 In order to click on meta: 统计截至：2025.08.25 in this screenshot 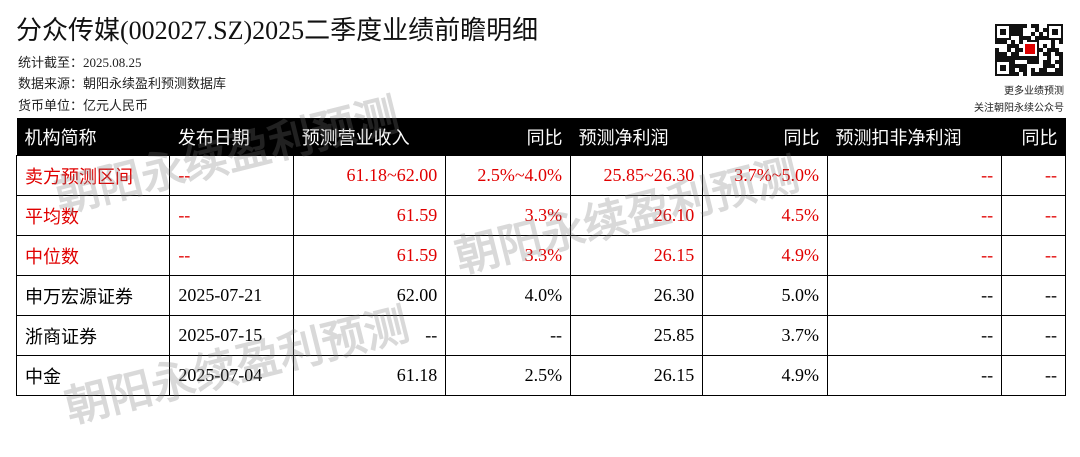, I will do `click(80, 62)`.